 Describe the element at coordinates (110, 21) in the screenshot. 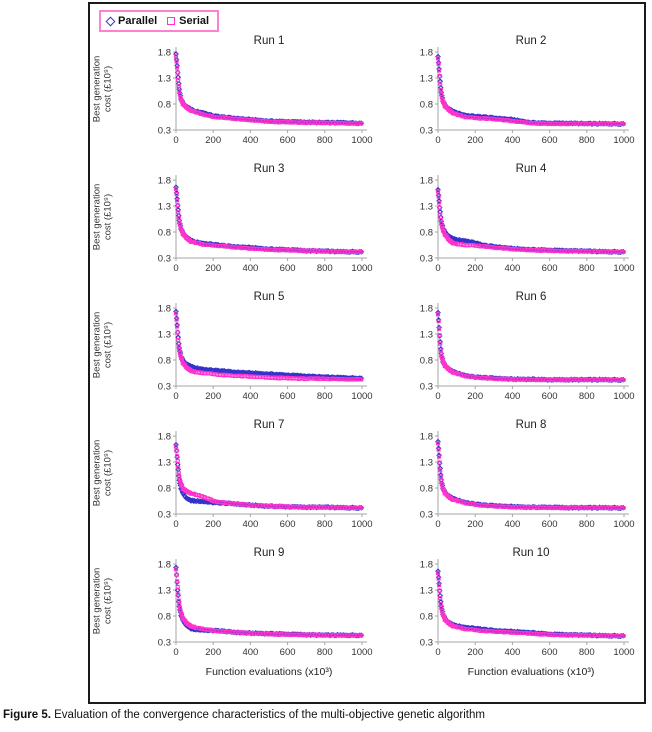

I see `parallel-diamond-marker-icon` at that location.